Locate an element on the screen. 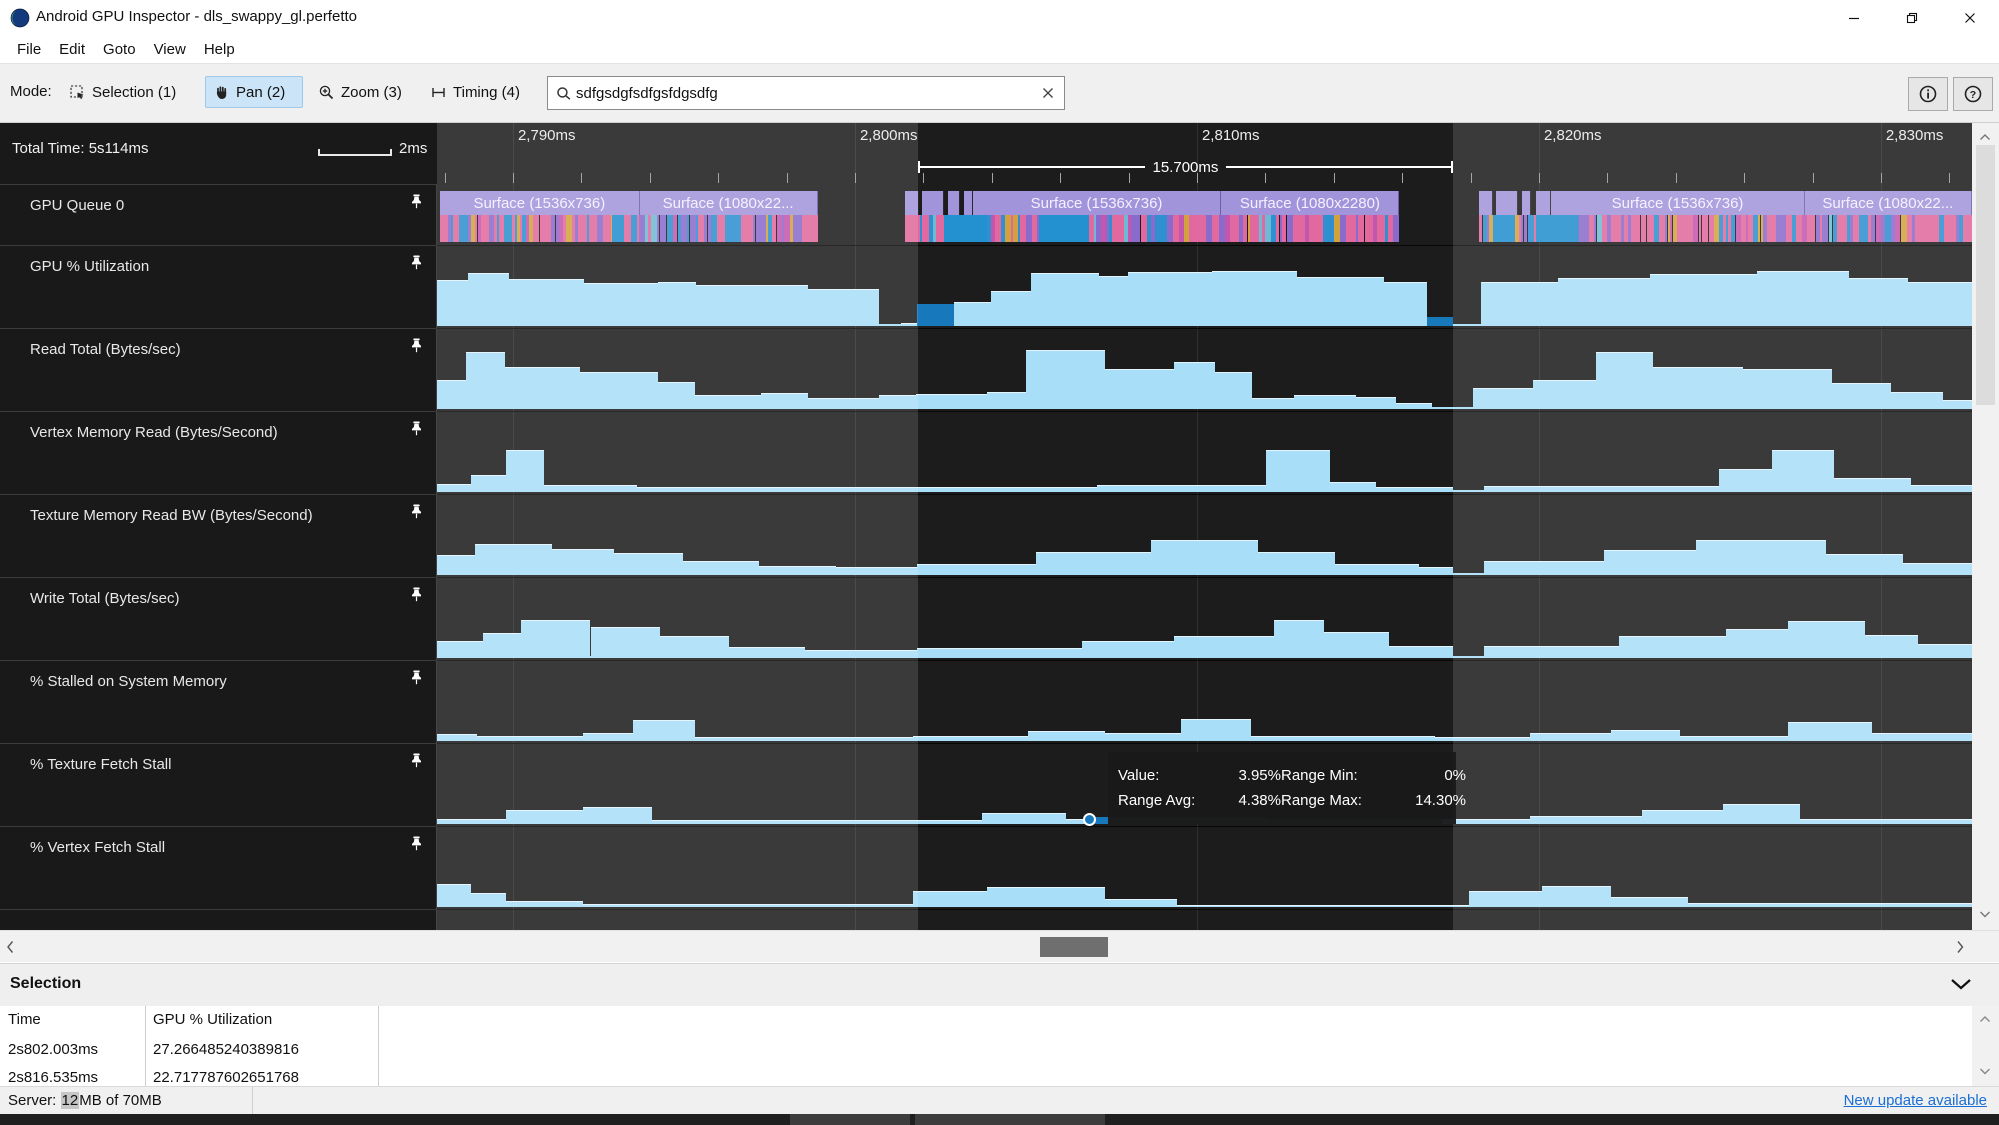 This screenshot has width=1999, height=1125. scroll-left-icon is located at coordinates (10, 949).